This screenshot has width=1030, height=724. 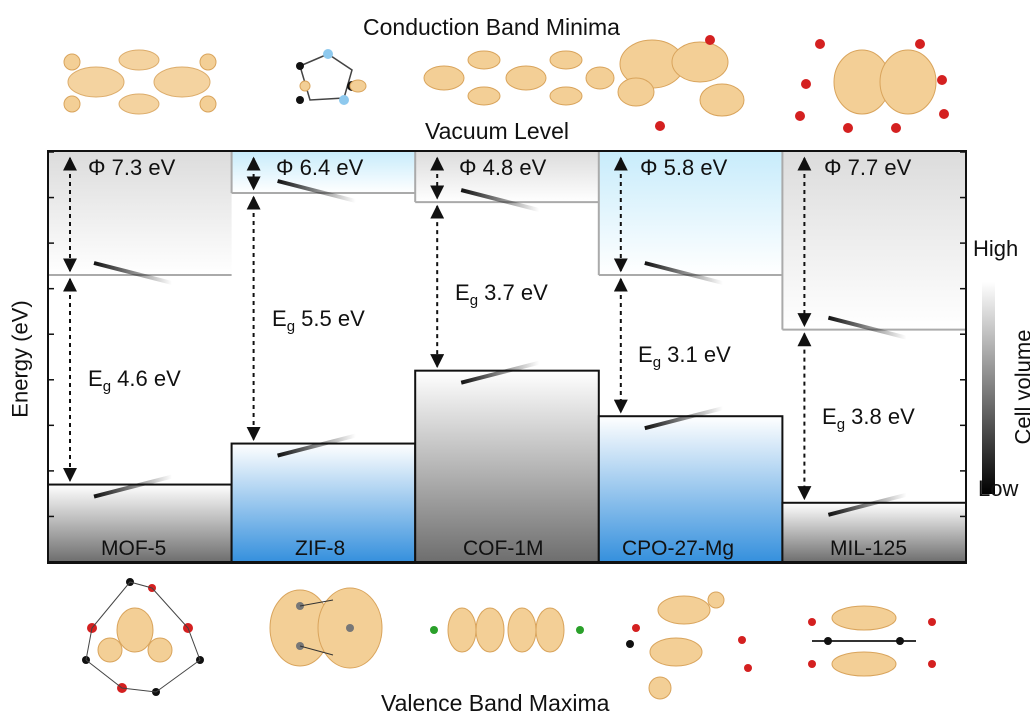 What do you see at coordinates (331, 77) in the screenshot?
I see `cbm-orbital-zif8` at bounding box center [331, 77].